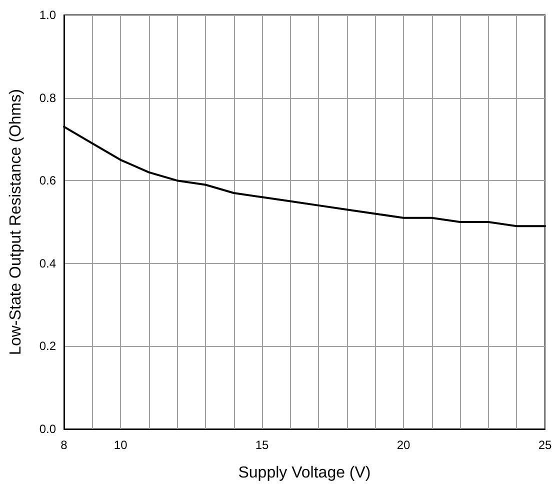 The image size is (557, 490). Describe the element at coordinates (47, 181) in the screenshot. I see `y-tick-label: 0.6` at that location.